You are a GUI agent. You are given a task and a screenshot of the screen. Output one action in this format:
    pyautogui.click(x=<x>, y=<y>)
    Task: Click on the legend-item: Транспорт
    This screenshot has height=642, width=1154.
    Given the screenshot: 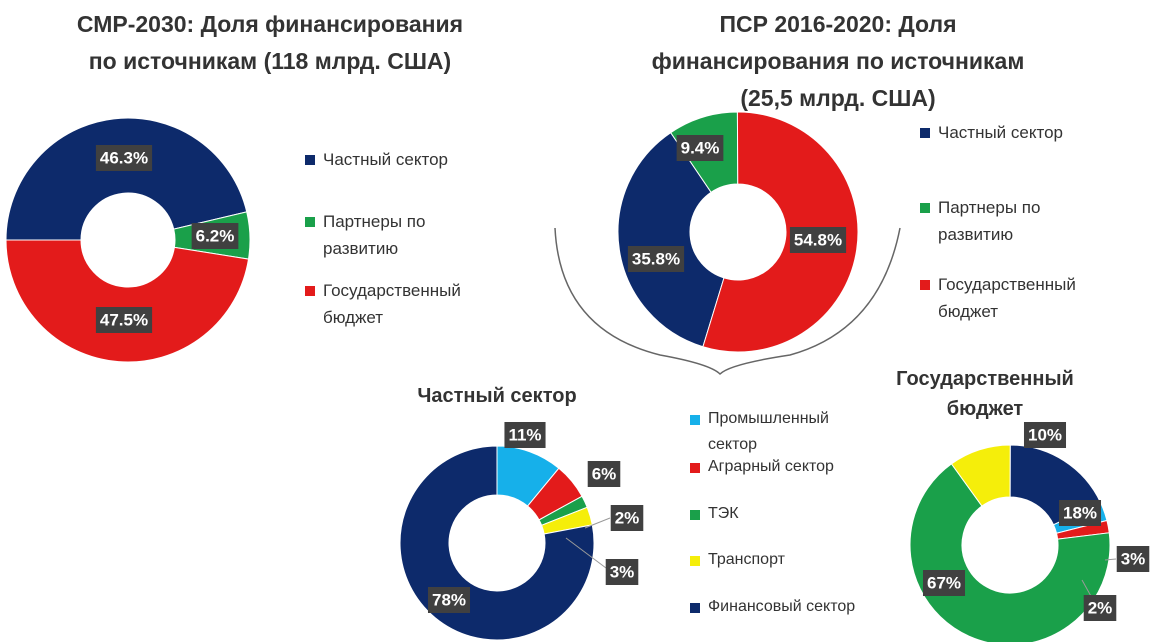 What is the action you would take?
    pyautogui.click(x=775, y=560)
    